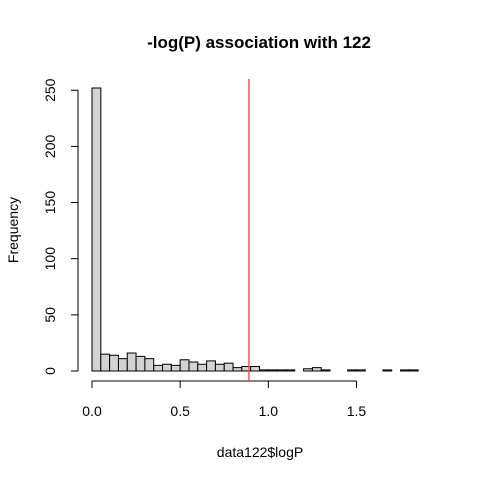 This screenshot has width=480, height=480. I want to click on y-tick-label: 150, so click(50, 203).